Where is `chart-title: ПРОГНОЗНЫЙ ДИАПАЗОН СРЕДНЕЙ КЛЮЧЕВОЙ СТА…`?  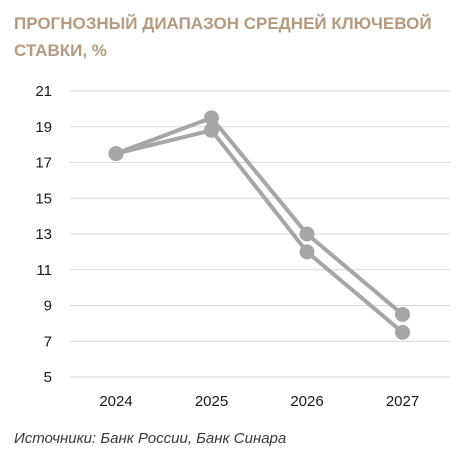 chart-title: ПРОГНОЗНЫЙ ДИАПАЗОН СРЕДНЕЙ КЛЮЧЕВОЙ СТА… is located at coordinates (239, 37).